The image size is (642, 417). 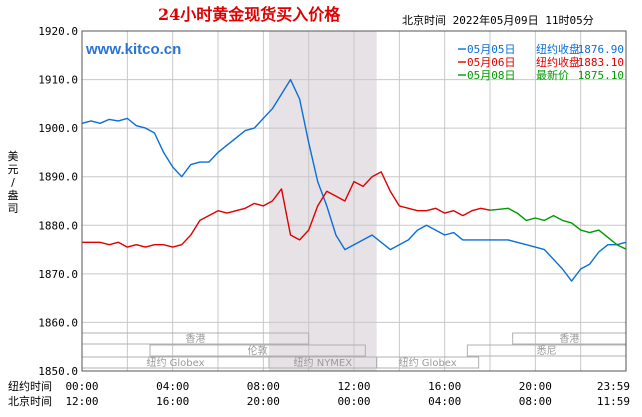 What do you see at coordinates (30, 386) in the screenshot?
I see `x-axis-row-label: 纽约时间` at bounding box center [30, 386].